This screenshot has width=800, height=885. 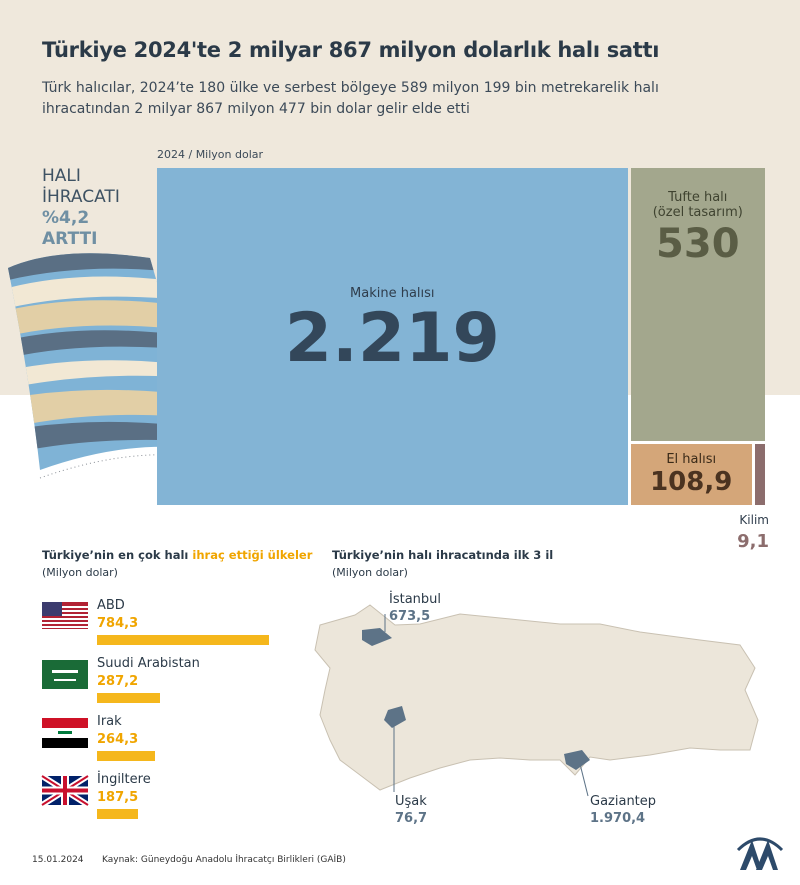 I want to click on bar-subtitle: (Milyon dolar), so click(x=80, y=572).